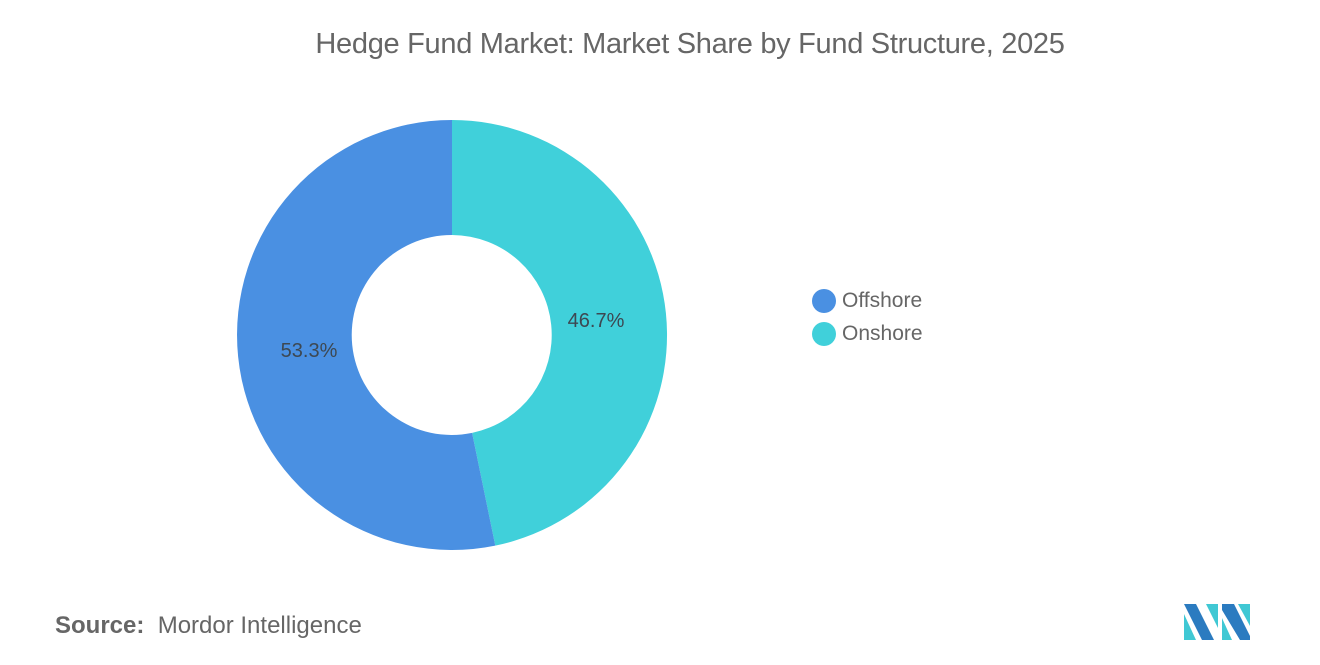 This screenshot has width=1320, height=665. What do you see at coordinates (824, 300) in the screenshot?
I see `legend-dot-offshore-icon` at bounding box center [824, 300].